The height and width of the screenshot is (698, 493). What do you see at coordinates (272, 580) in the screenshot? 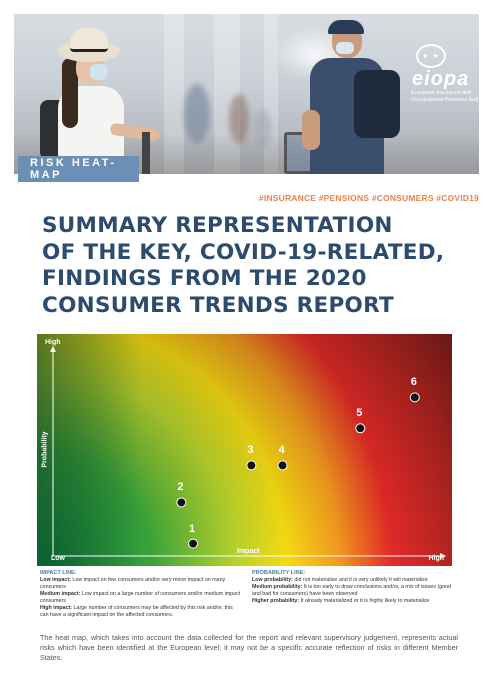
I see `legend-term: Low probability:` at bounding box center [272, 580].